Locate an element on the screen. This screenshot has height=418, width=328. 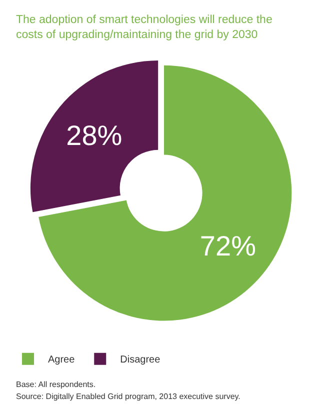
source-note: Source: Digitally Enabled Grid program, 2013 executive survey. is located at coordinates (128, 396).